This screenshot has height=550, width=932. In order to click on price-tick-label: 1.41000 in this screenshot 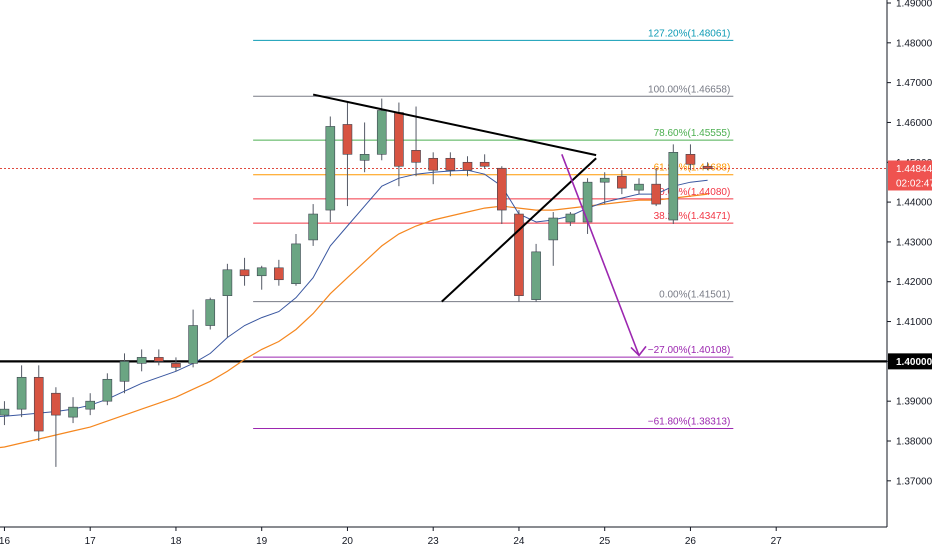, I will do `click(914, 322)`.